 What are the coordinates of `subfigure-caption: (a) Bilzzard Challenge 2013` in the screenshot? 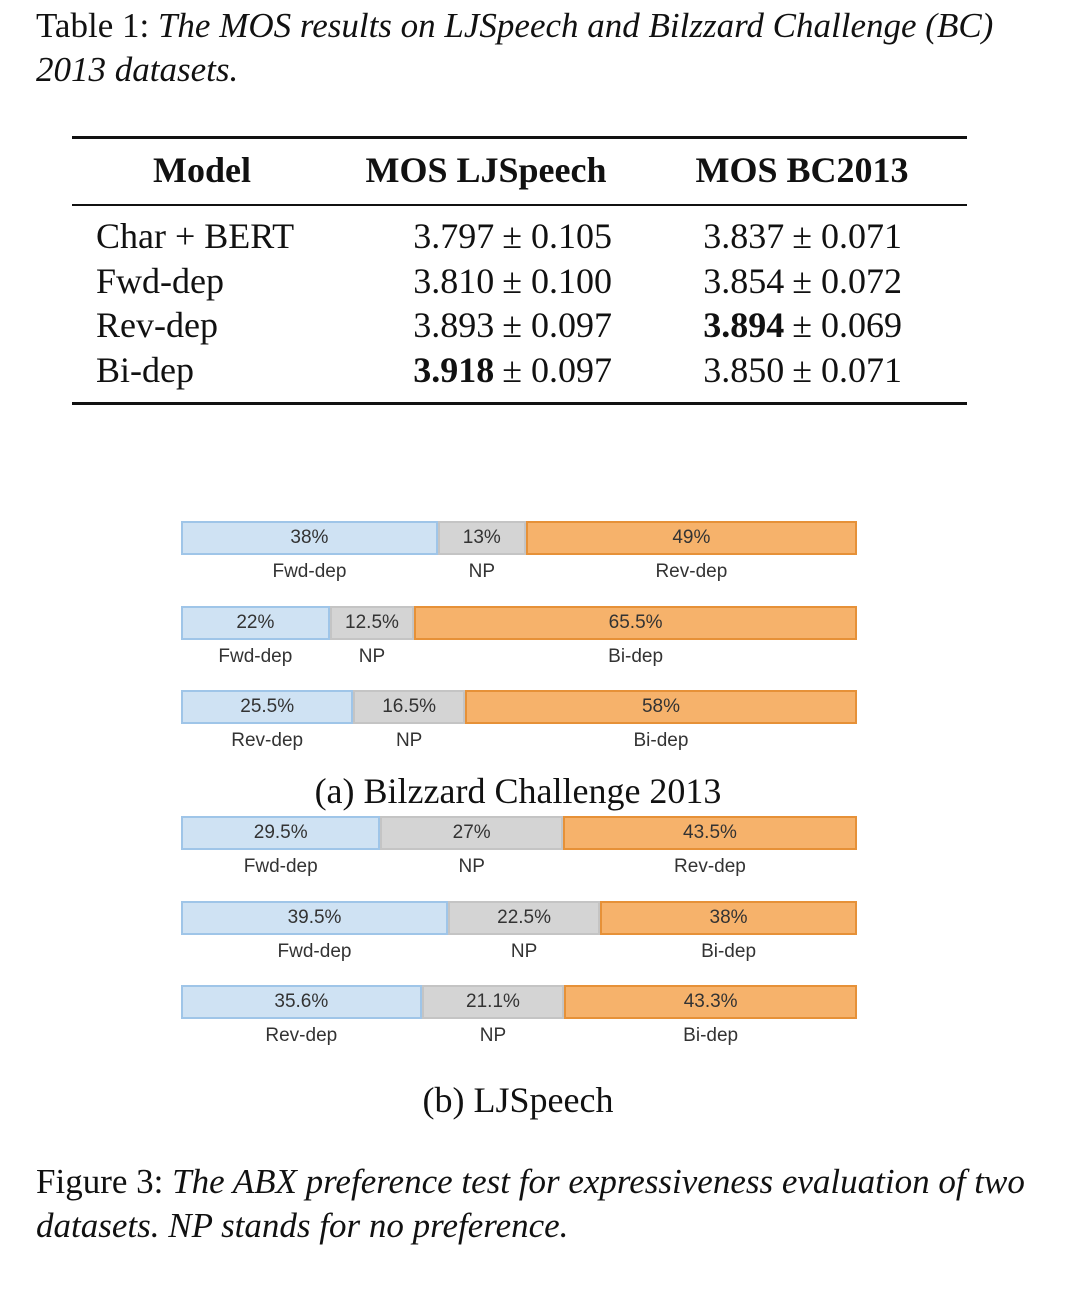 It's located at (518, 791).